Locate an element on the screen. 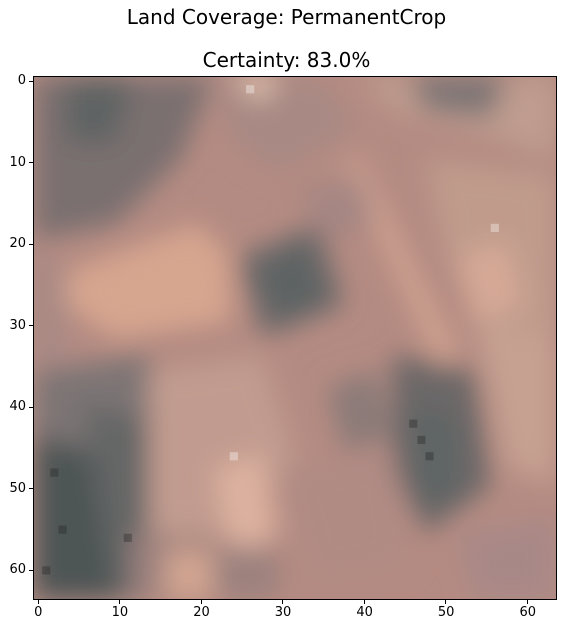 The image size is (573, 632). x-tick-label: 40 is located at coordinates (364, 612).